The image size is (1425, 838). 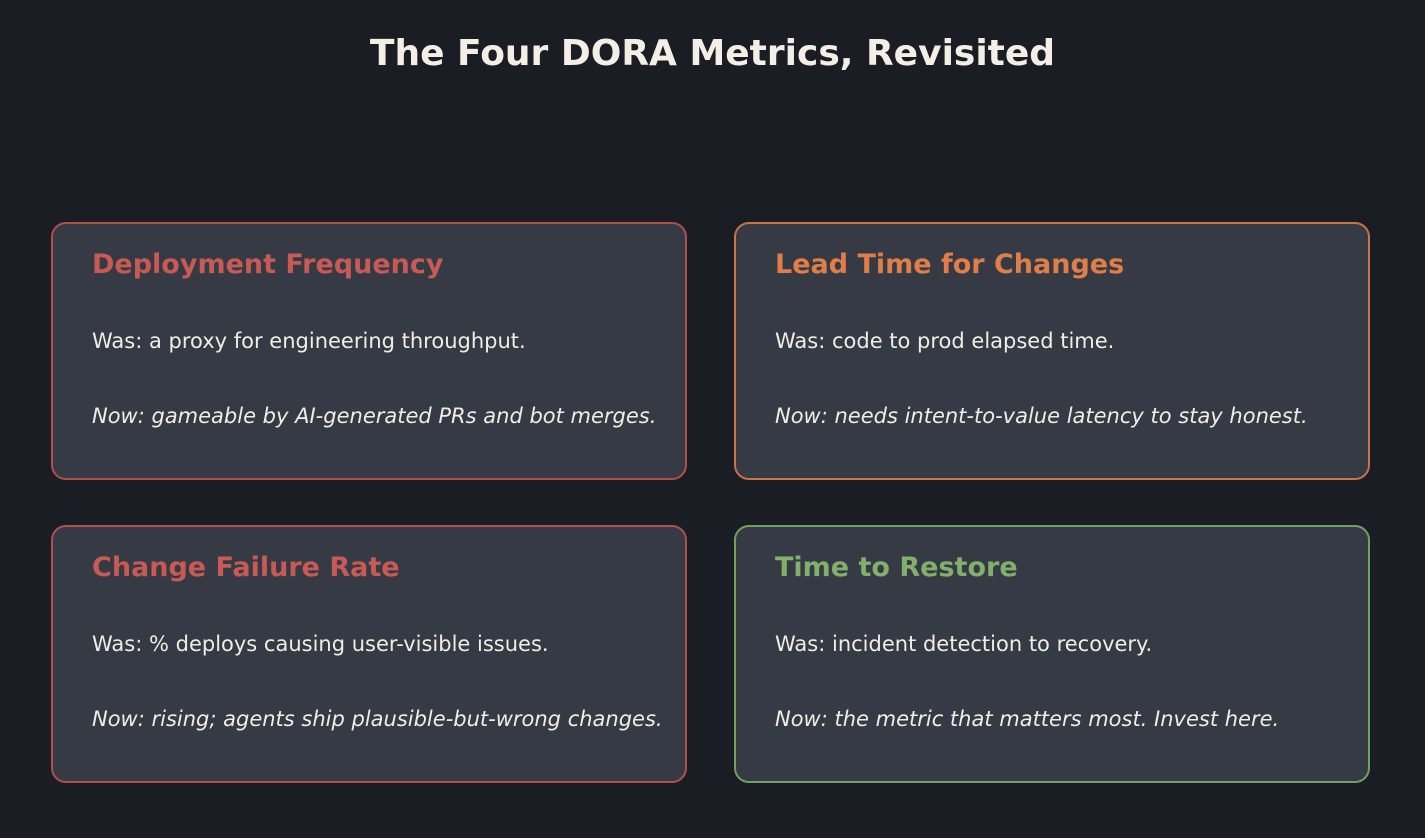 What do you see at coordinates (950, 264) in the screenshot?
I see `card-title: Lead Time for Changes` at bounding box center [950, 264].